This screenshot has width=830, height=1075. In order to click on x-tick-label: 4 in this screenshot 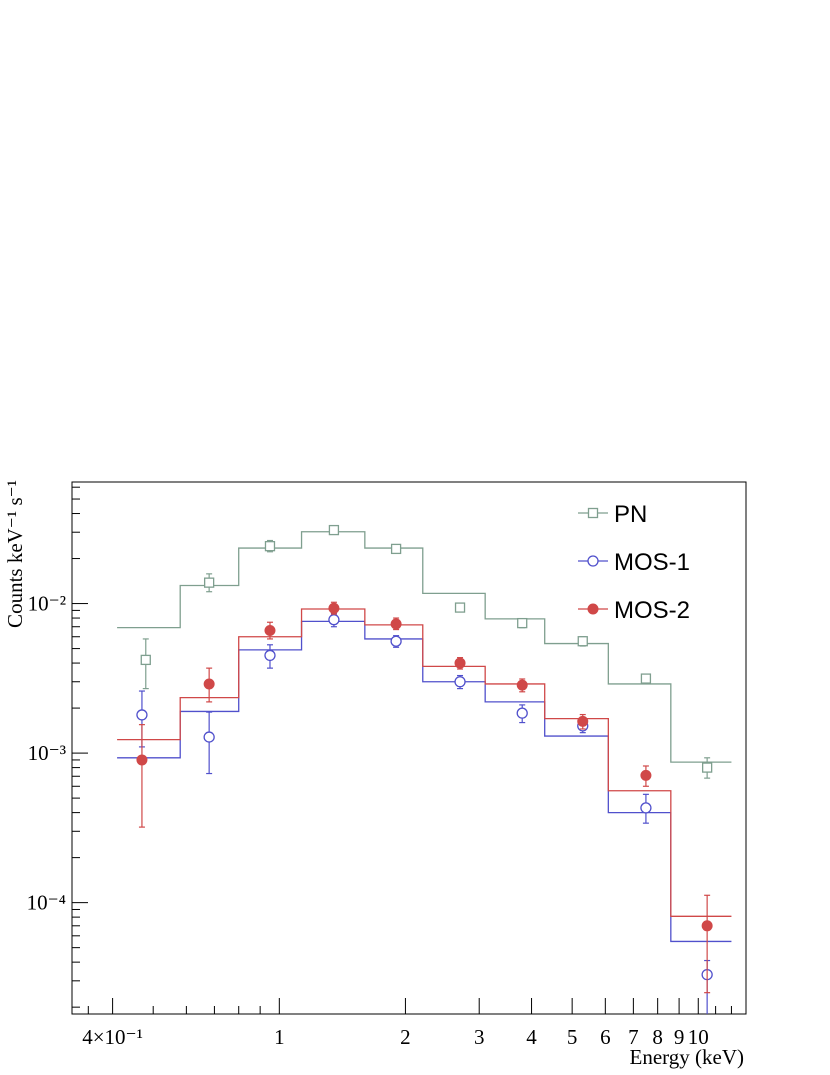, I will do `click(531, 1037)`.